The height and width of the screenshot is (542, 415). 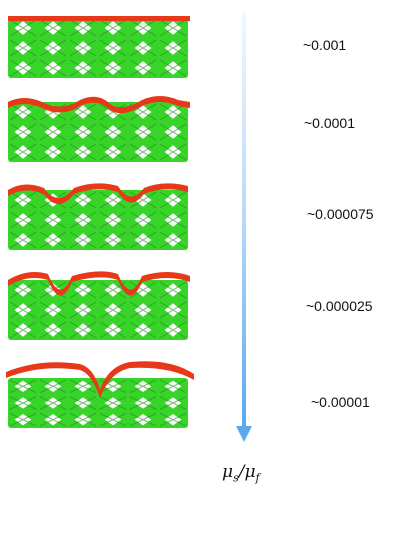 What do you see at coordinates (244, 227) in the screenshot?
I see `decreasing-ratio-arrow` at bounding box center [244, 227].